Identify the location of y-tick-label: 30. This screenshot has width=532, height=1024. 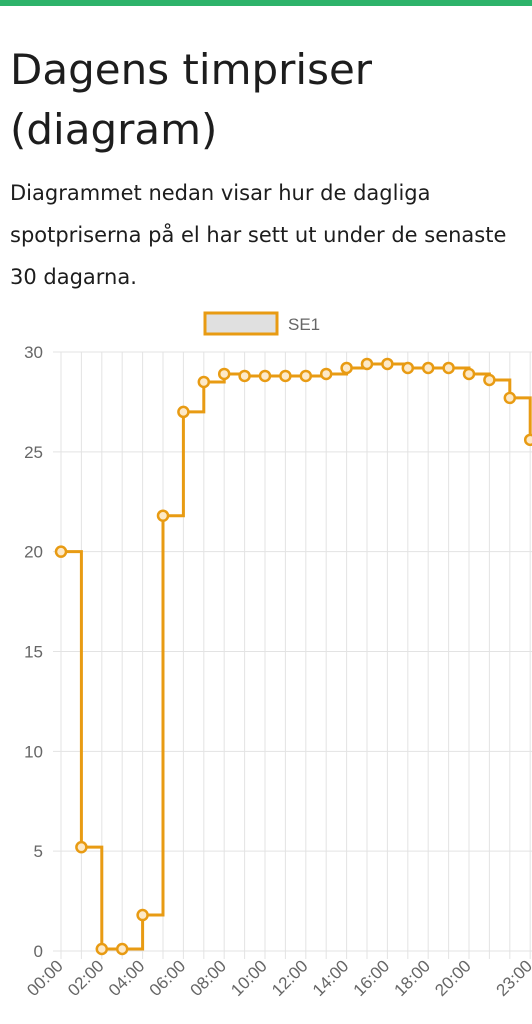
(33, 352).